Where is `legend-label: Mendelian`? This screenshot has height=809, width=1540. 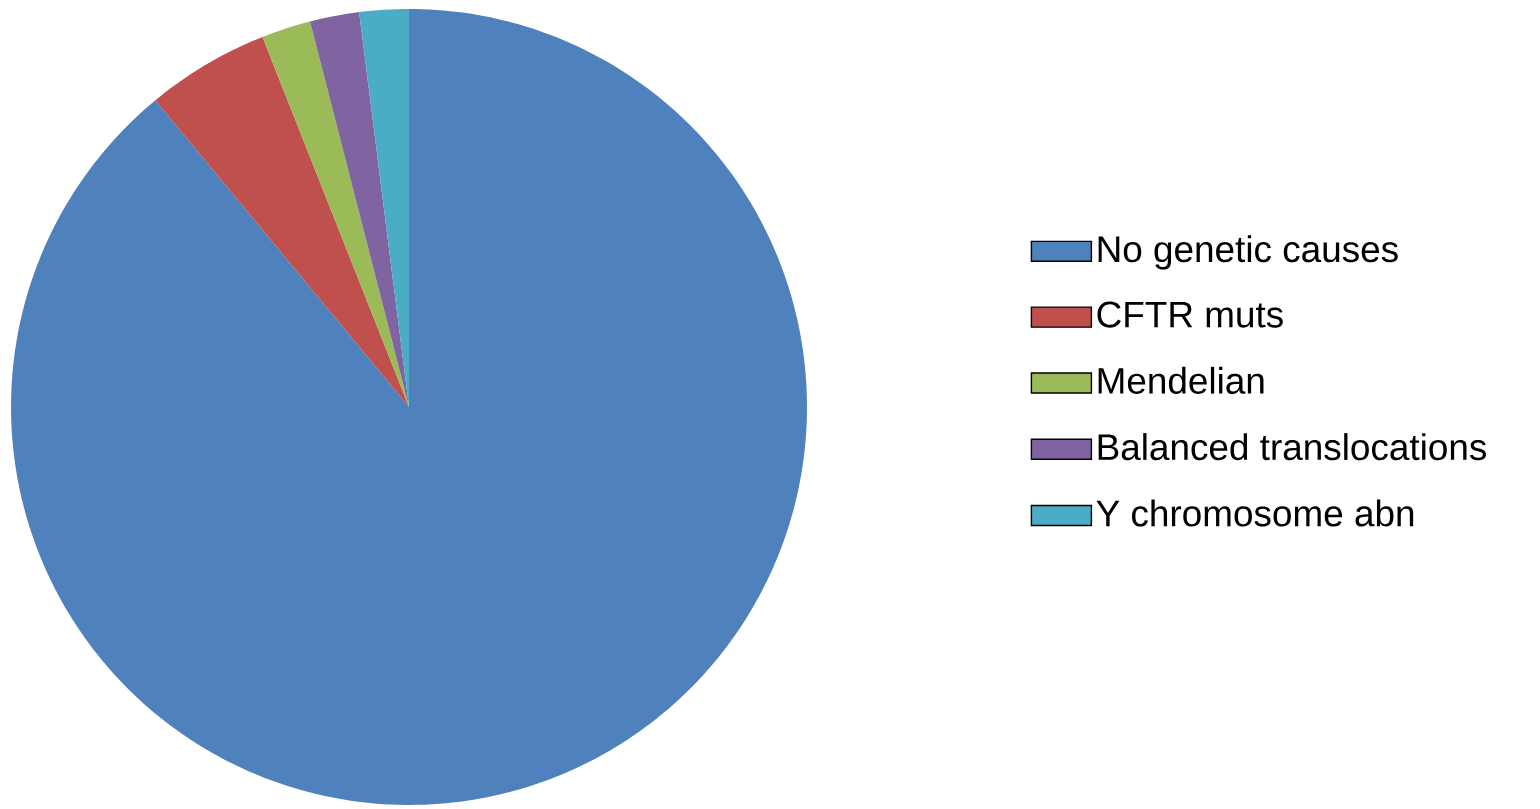 legend-label: Mendelian is located at coordinates (1181, 380).